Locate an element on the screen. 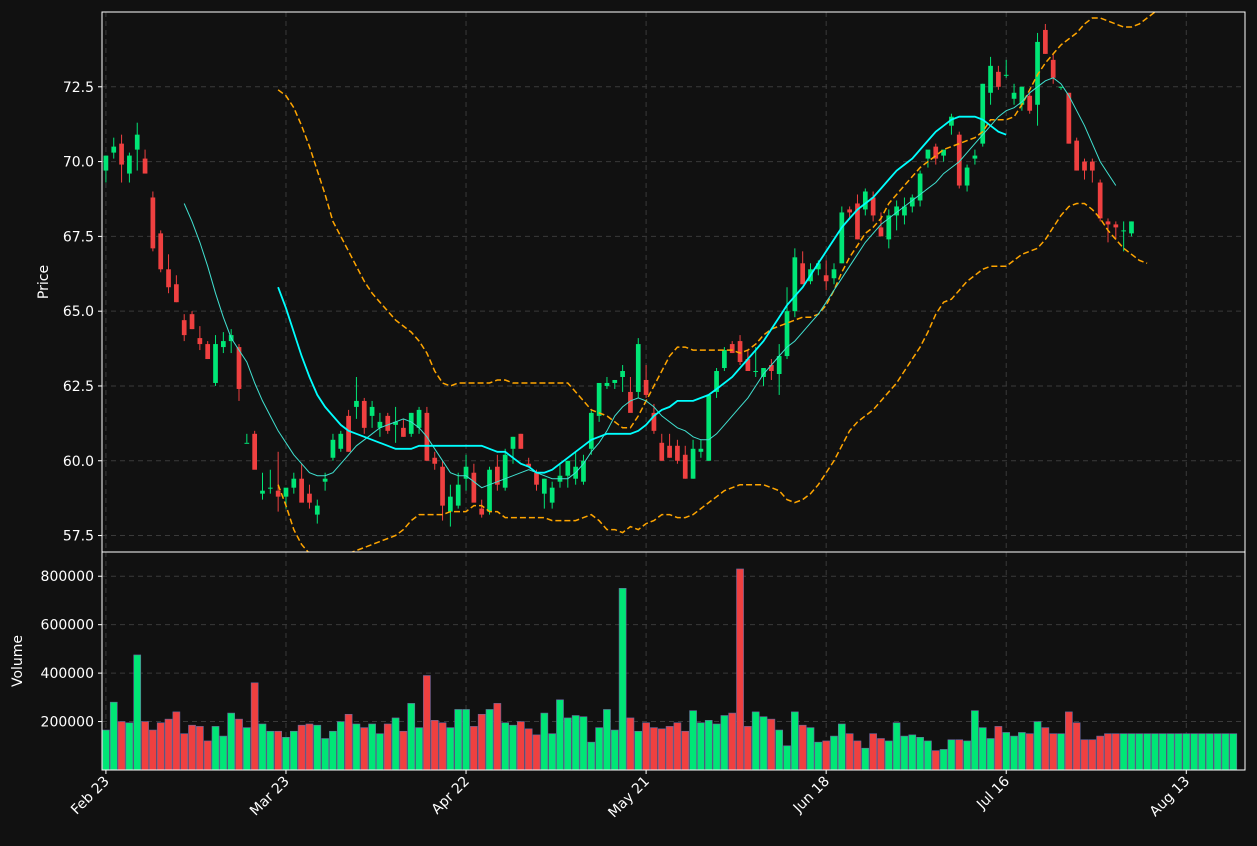 This screenshot has width=1257, height=846. volume-ytick-label: 800000 is located at coordinates (67, 577).